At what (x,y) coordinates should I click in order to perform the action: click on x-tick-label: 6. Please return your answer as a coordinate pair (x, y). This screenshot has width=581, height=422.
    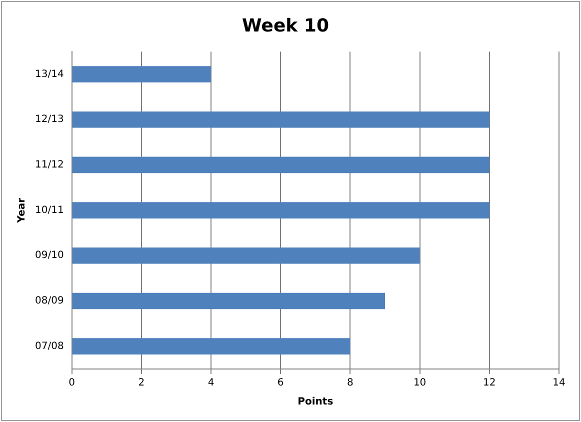
    Looking at the image, I should click on (280, 383).